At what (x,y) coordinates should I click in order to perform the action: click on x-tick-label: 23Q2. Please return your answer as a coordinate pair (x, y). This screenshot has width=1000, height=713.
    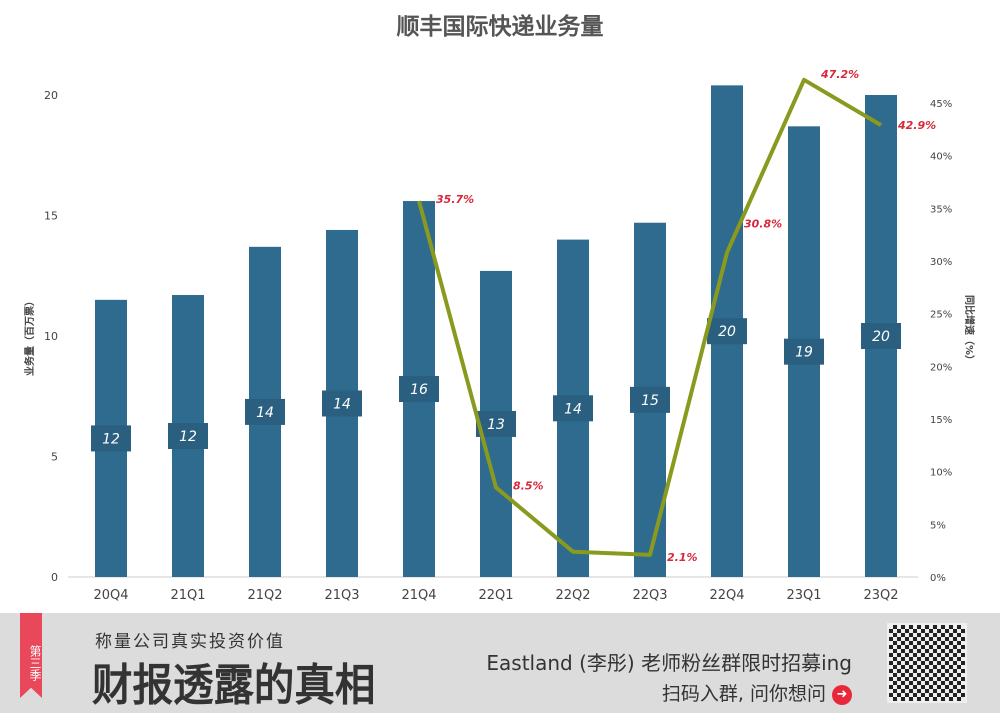
    Looking at the image, I should click on (880, 595).